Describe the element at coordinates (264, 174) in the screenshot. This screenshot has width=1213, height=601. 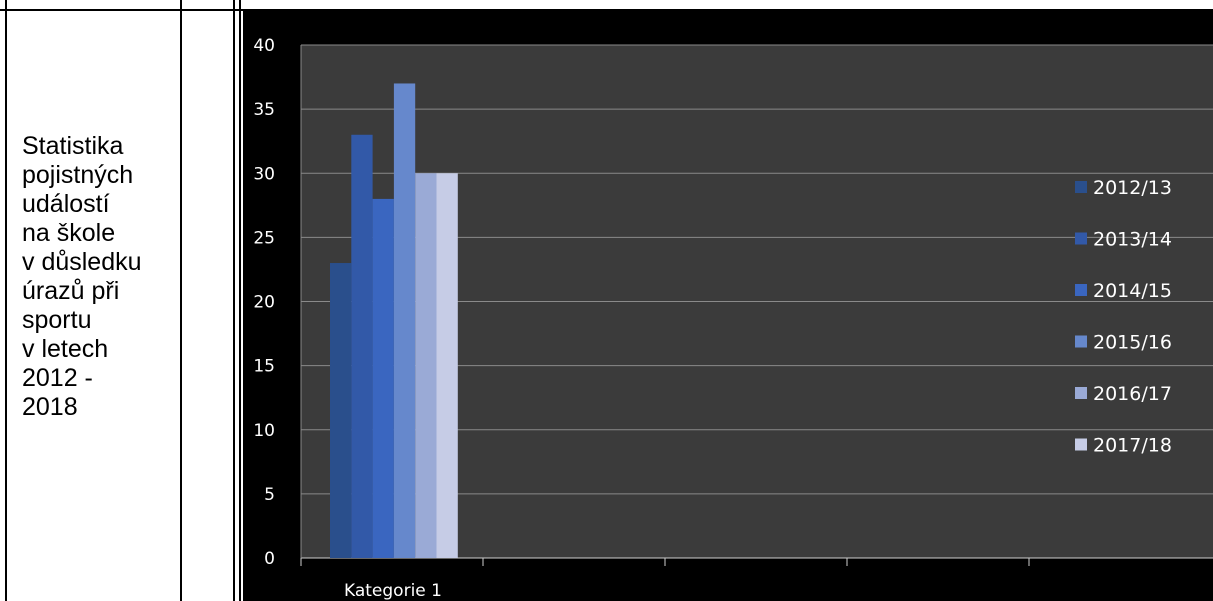
I see `y-tick-label: 30` at that location.